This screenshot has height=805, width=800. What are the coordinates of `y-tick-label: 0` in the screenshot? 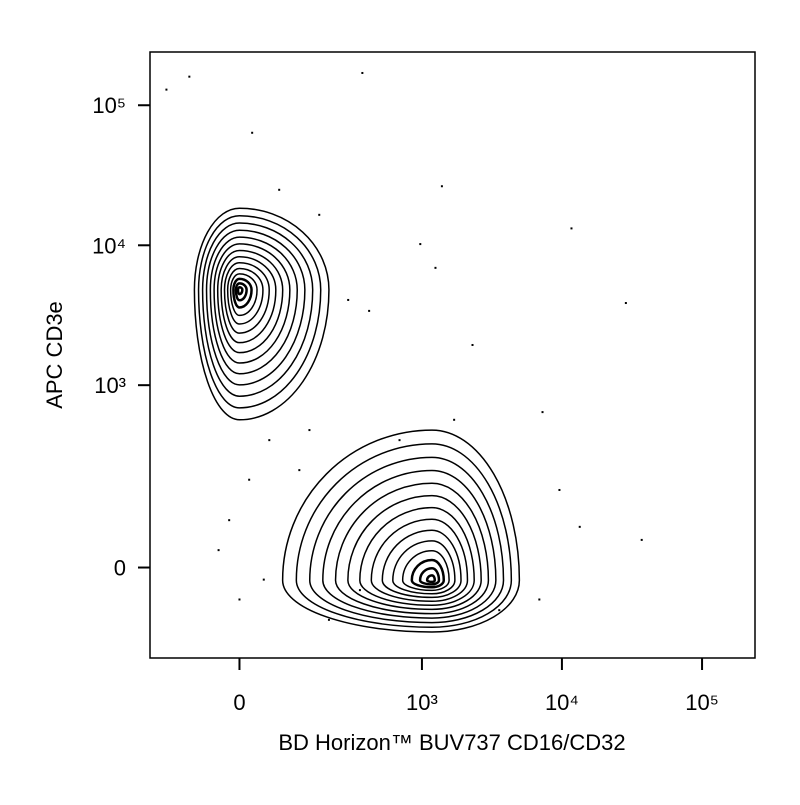 It's located at (120, 568).